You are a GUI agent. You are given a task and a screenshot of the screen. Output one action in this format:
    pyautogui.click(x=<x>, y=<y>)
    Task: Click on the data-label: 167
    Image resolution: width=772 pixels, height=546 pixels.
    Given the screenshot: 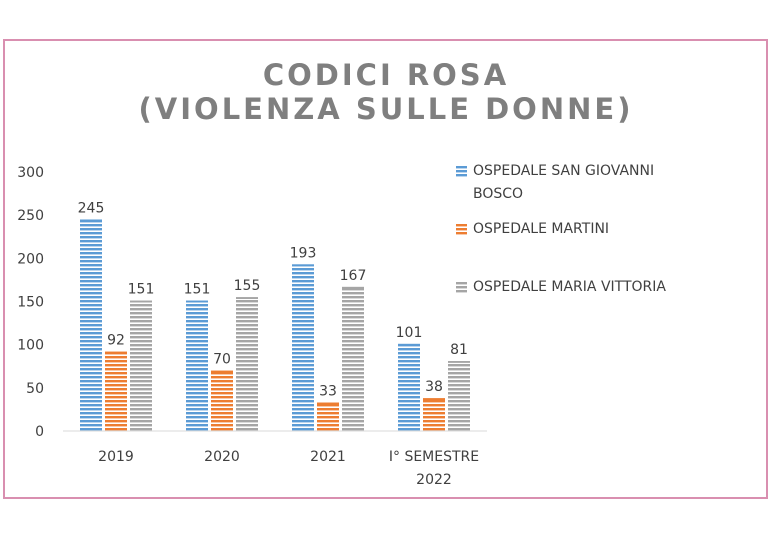 What is the action you would take?
    pyautogui.click(x=353, y=276)
    